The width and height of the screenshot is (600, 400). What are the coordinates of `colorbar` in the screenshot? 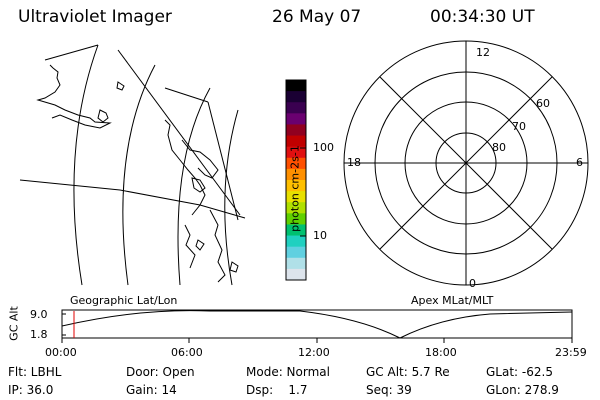 It's located at (296, 180).